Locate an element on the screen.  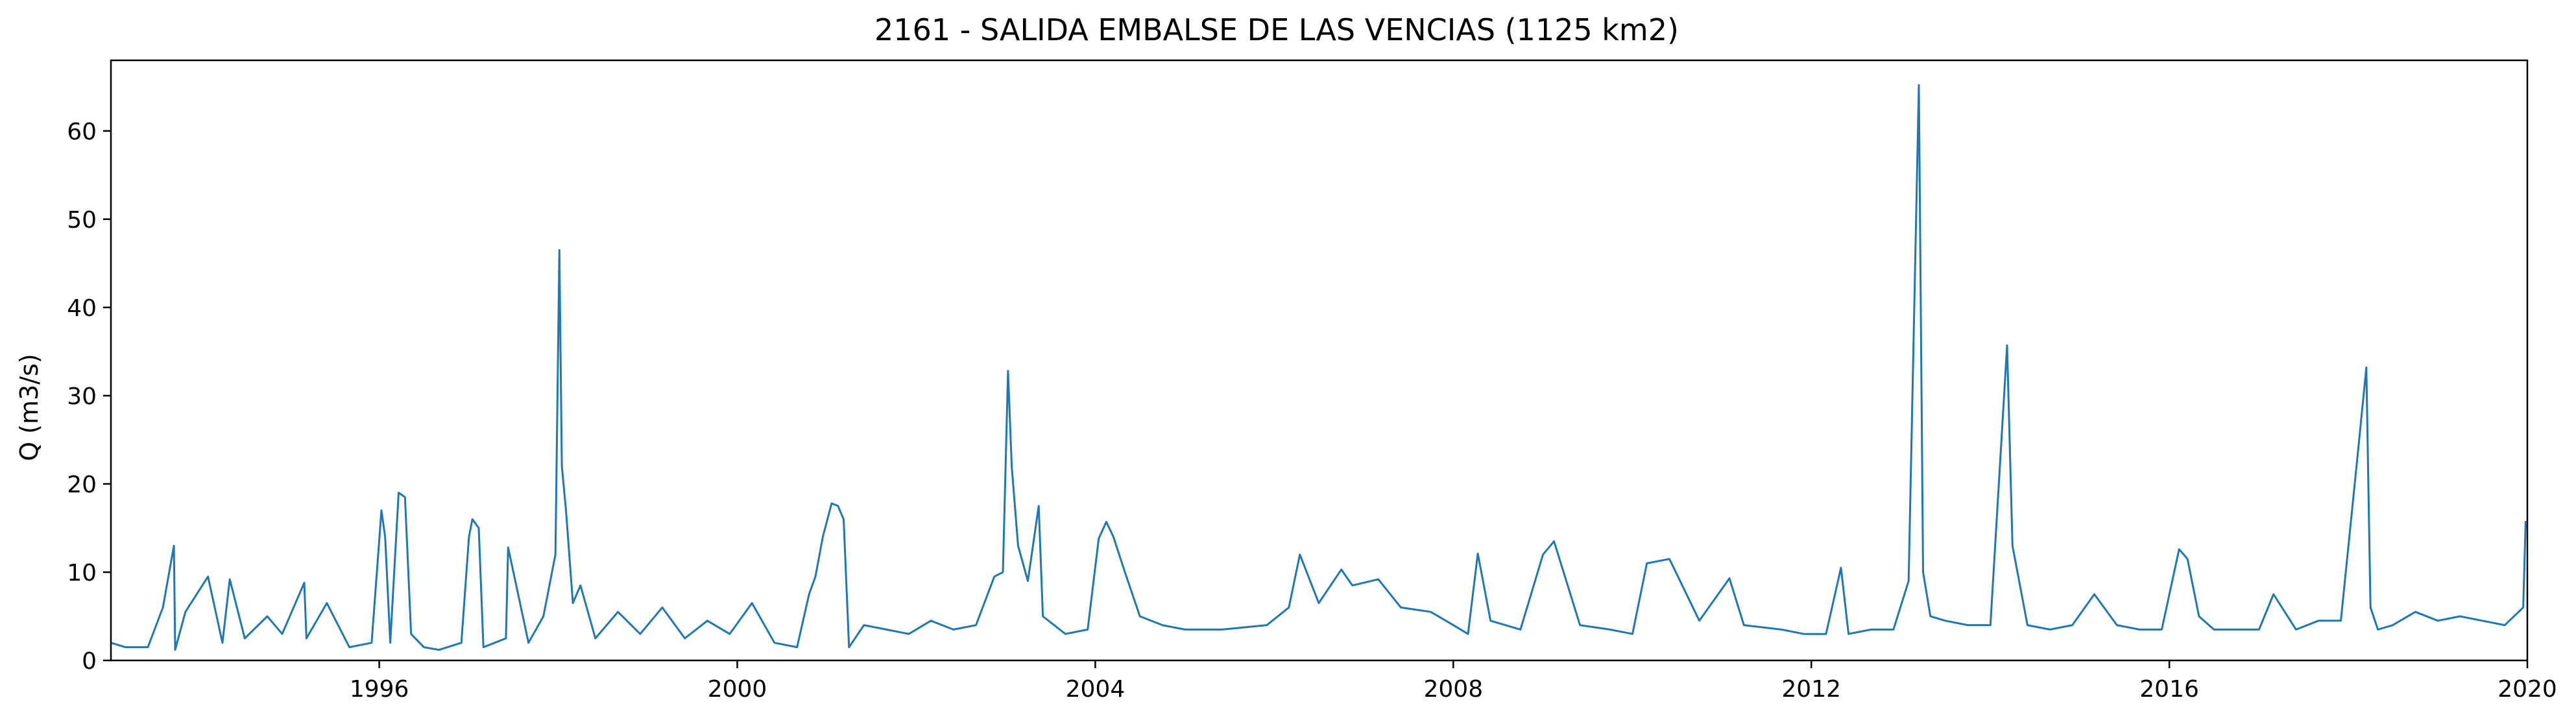
y-axis-label: Q (m3/s) is located at coordinates (29, 407).